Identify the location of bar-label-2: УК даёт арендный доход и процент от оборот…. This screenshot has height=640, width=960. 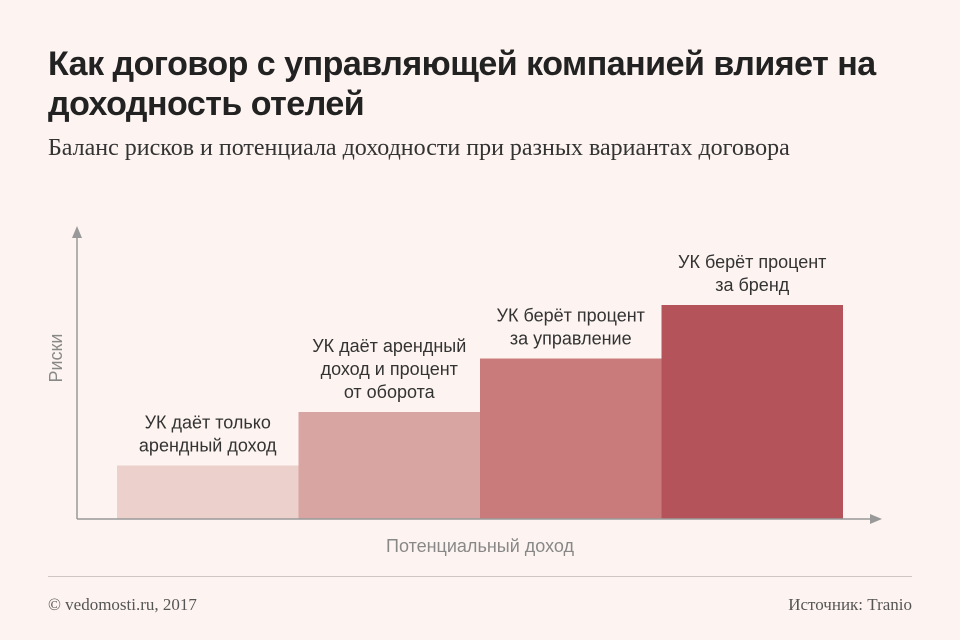
(389, 369).